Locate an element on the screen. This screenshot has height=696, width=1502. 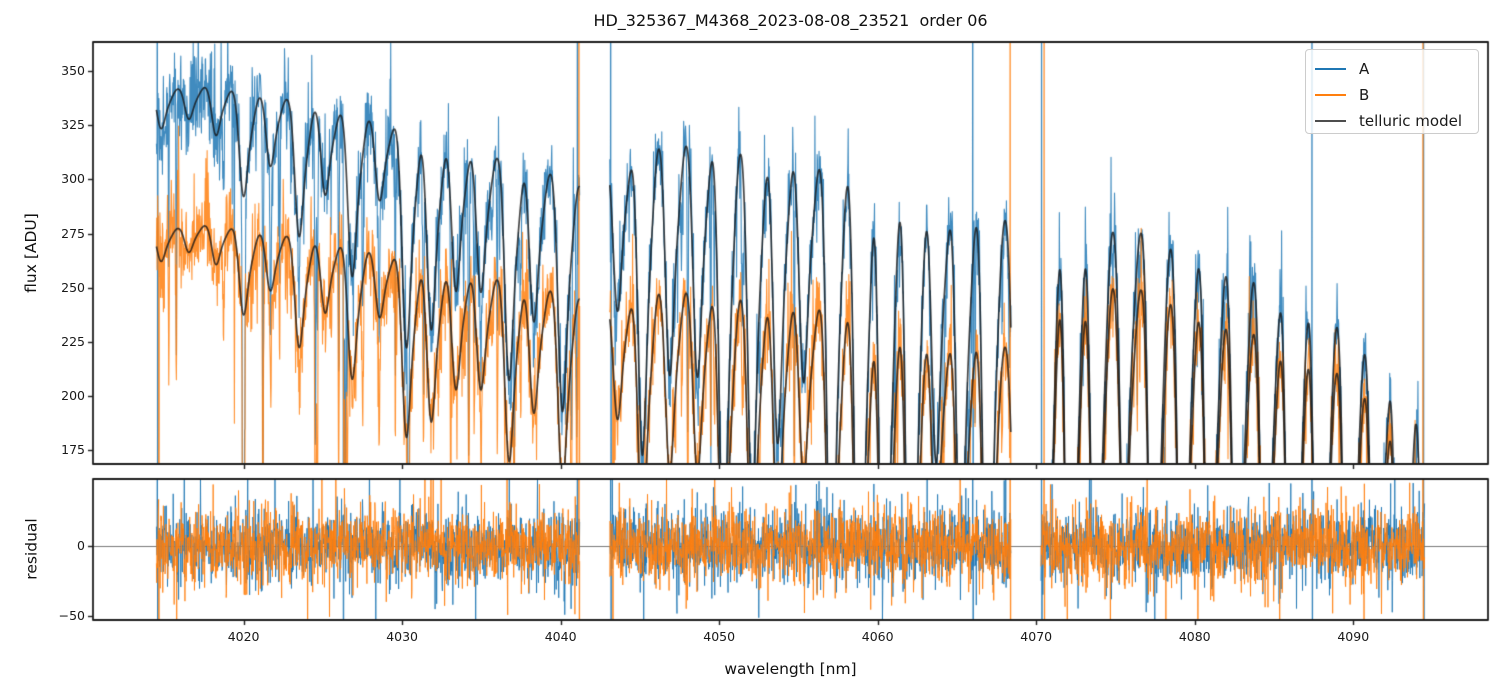
x-tick-label: 4060 is located at coordinates (877, 636).